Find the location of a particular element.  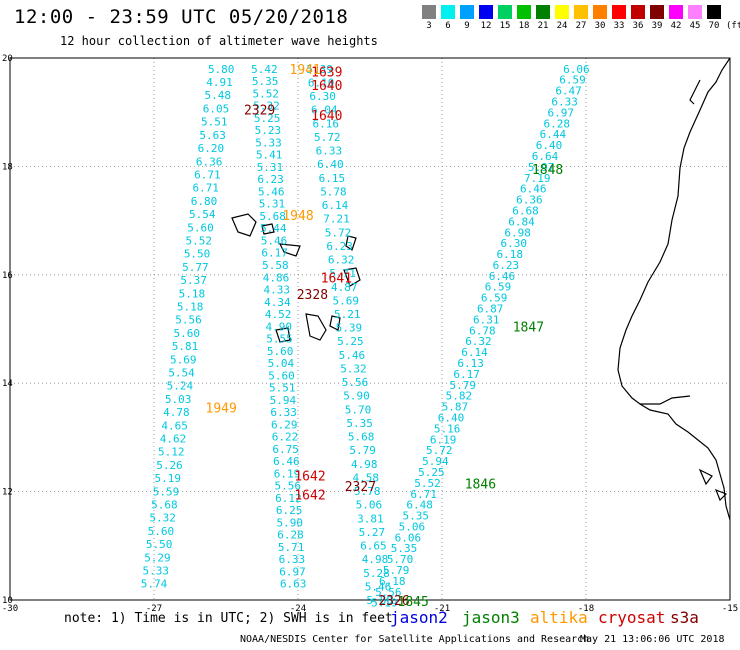

wave-height-value: 6.20 is located at coordinates (211, 148).